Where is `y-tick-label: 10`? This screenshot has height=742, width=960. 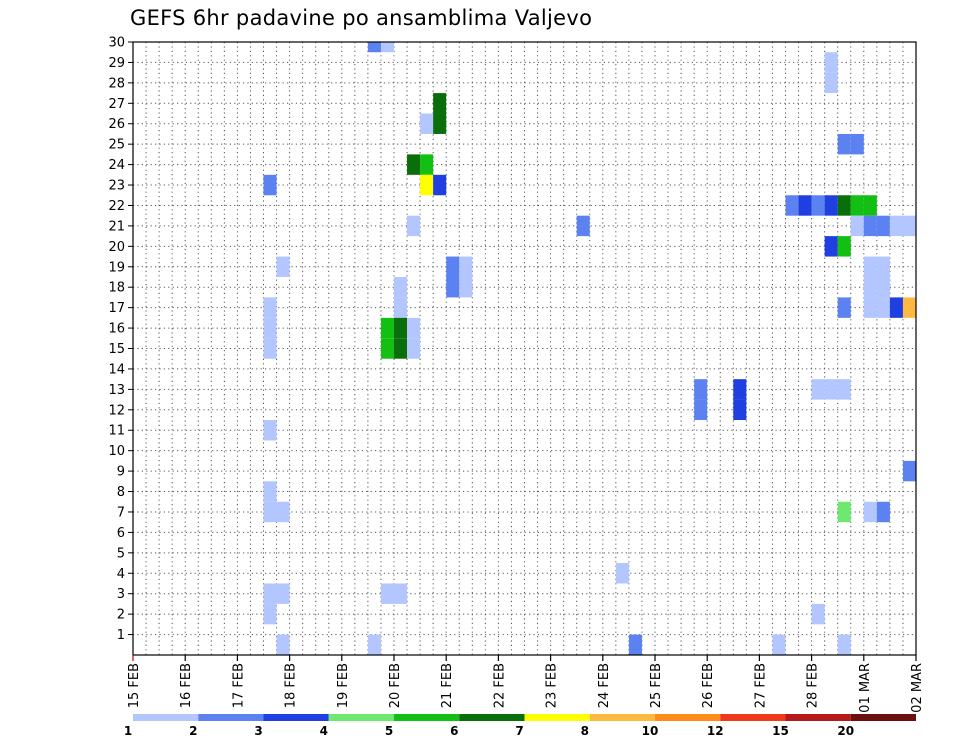 y-tick-label: 10 is located at coordinates (116, 451).